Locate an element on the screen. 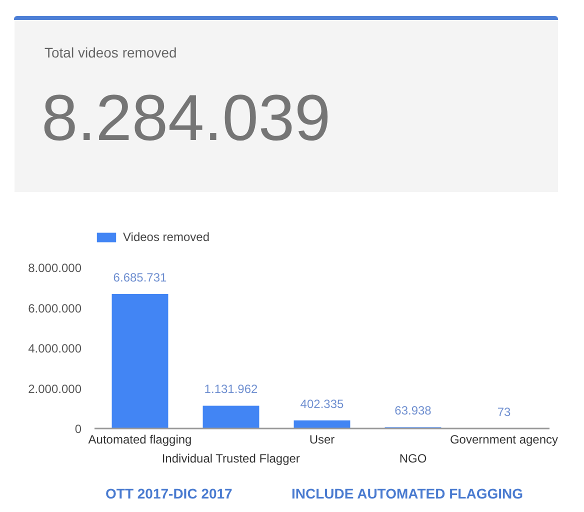 This screenshot has height=512, width=584. data-label: 402.335 is located at coordinates (322, 403).